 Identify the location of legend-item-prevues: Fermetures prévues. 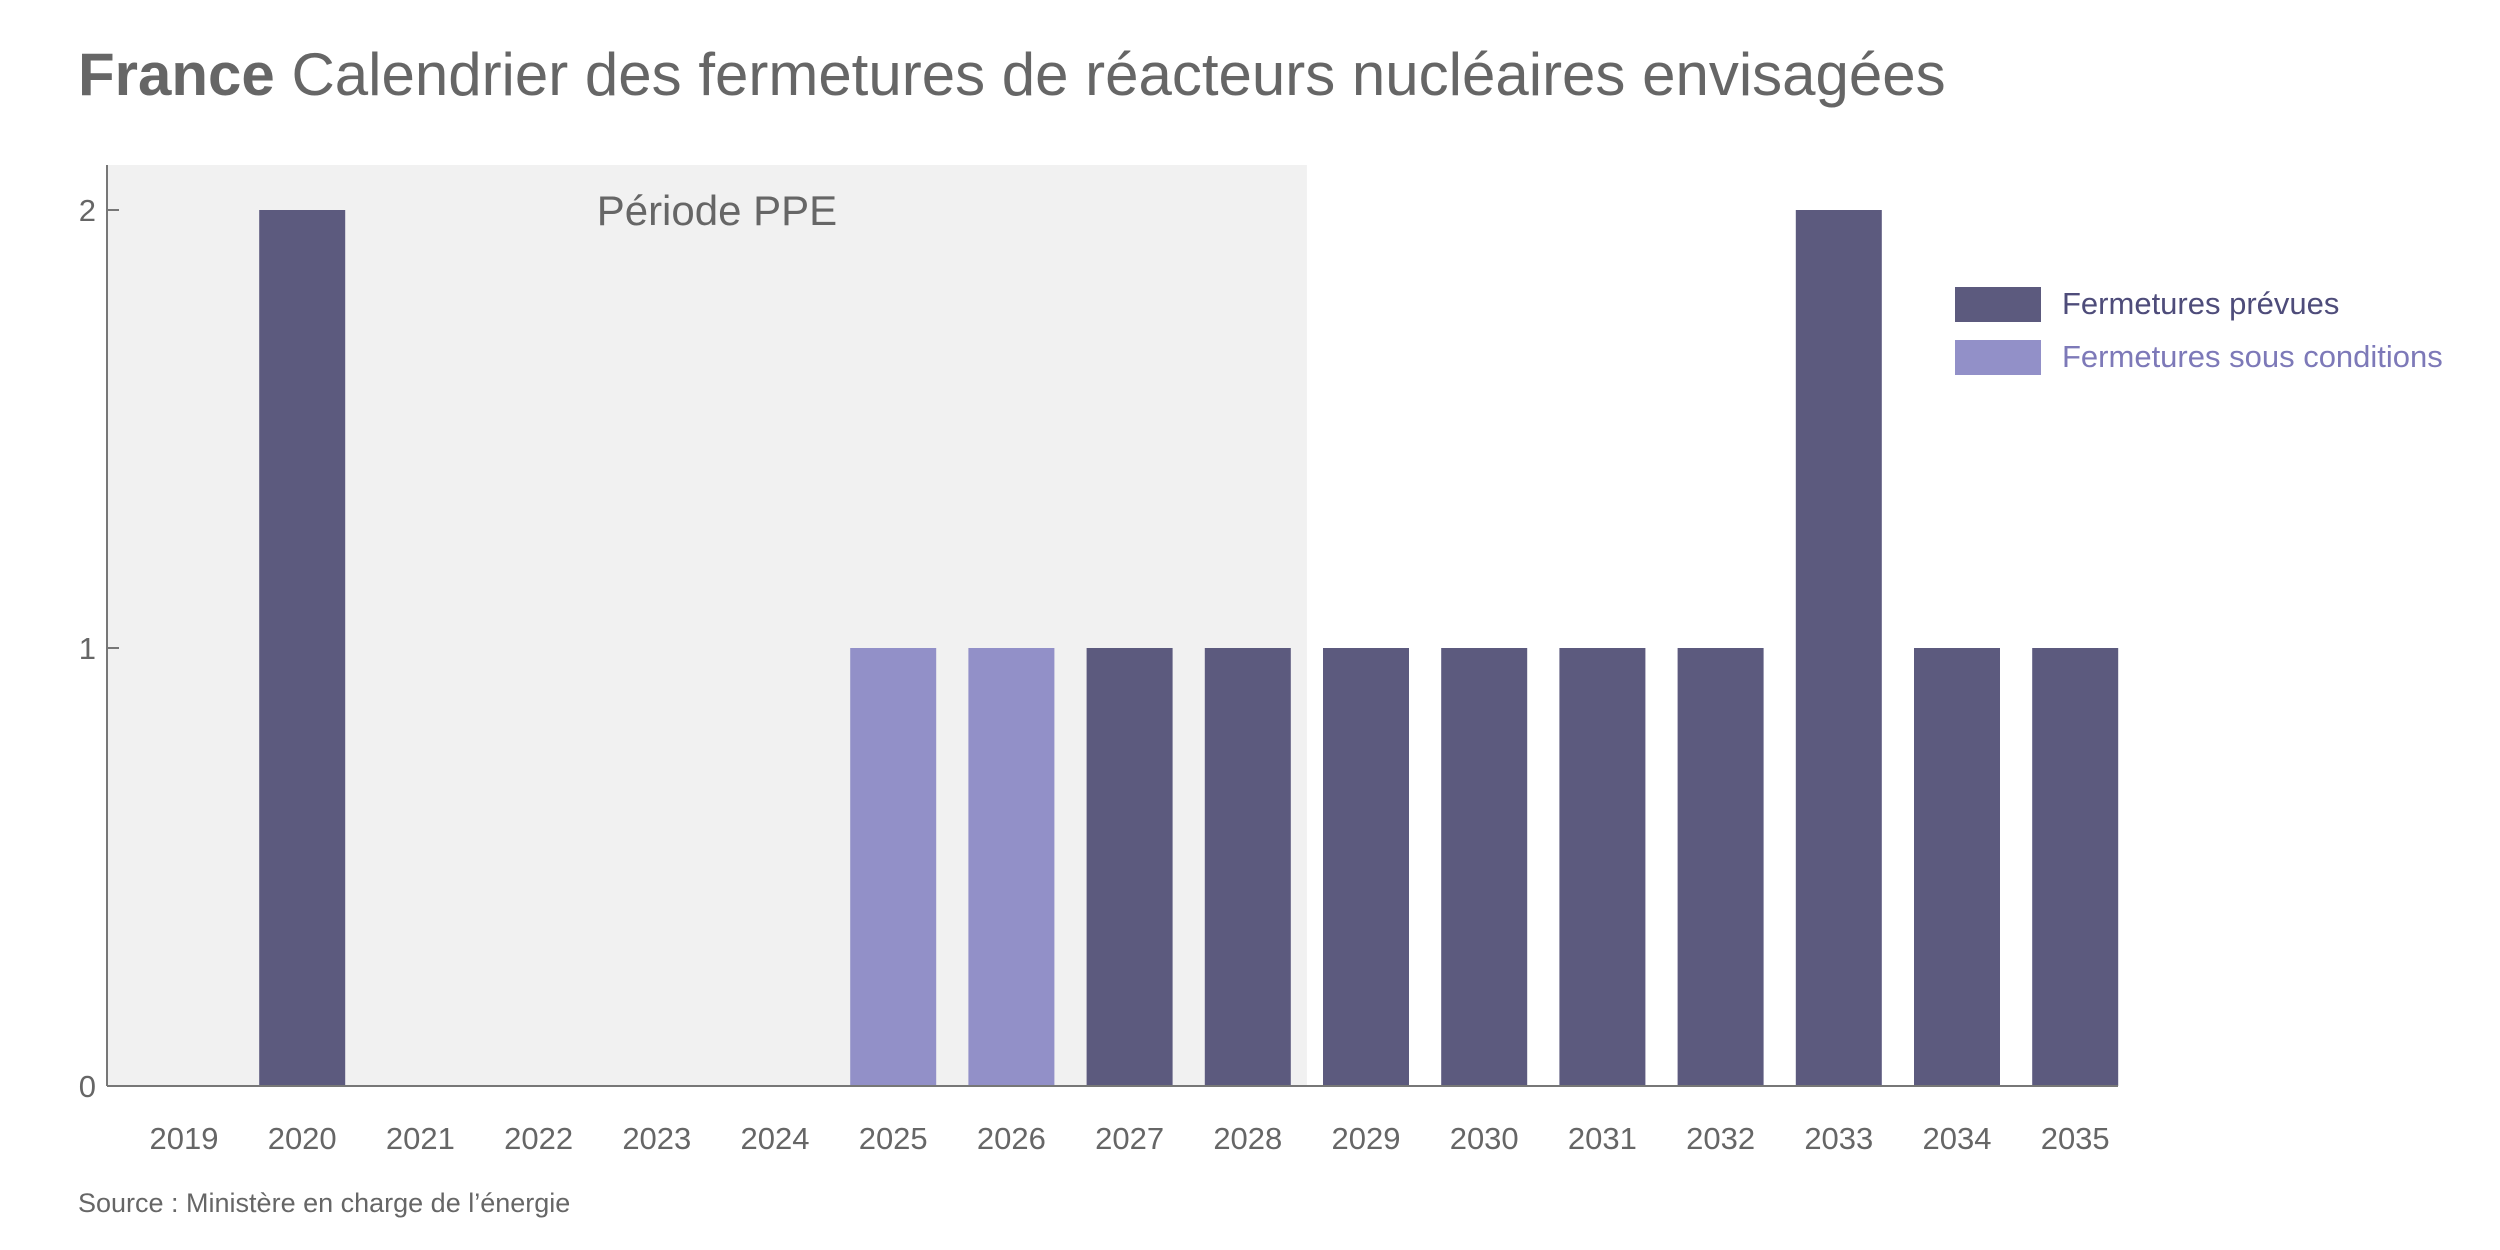
(2147, 304).